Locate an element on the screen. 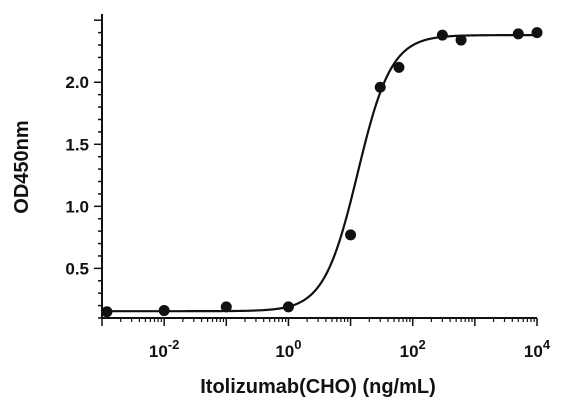 Image resolution: width=569 pixels, height=415 pixels. y-tick-label: 1.0 is located at coordinates (77, 206).